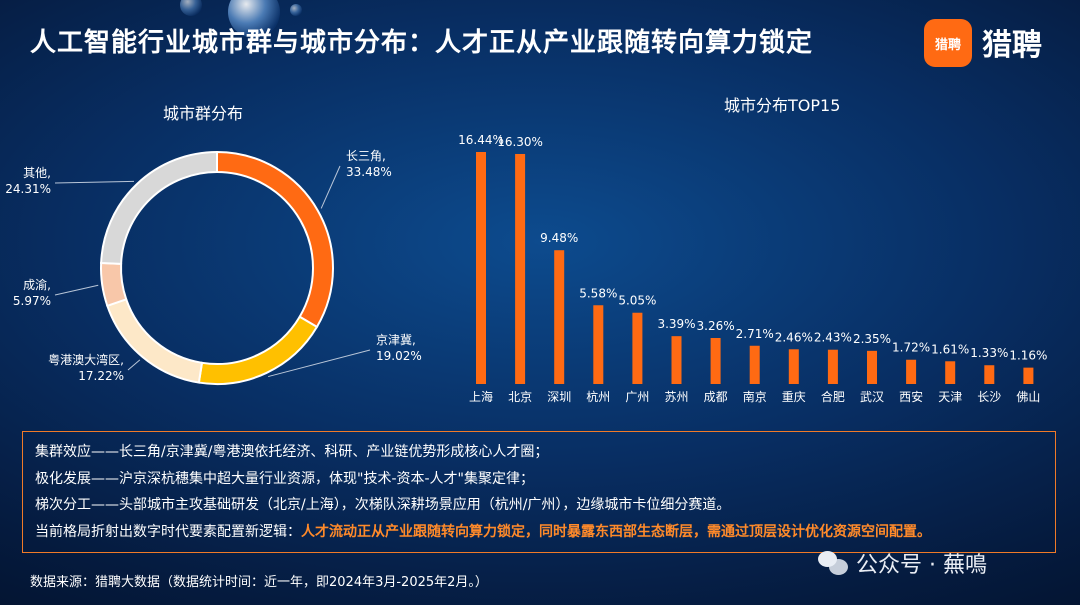 Image resolution: width=1080 pixels, height=605 pixels. Describe the element at coordinates (1028, 397) in the screenshot. I see `bar-category-label: 佛山` at that location.